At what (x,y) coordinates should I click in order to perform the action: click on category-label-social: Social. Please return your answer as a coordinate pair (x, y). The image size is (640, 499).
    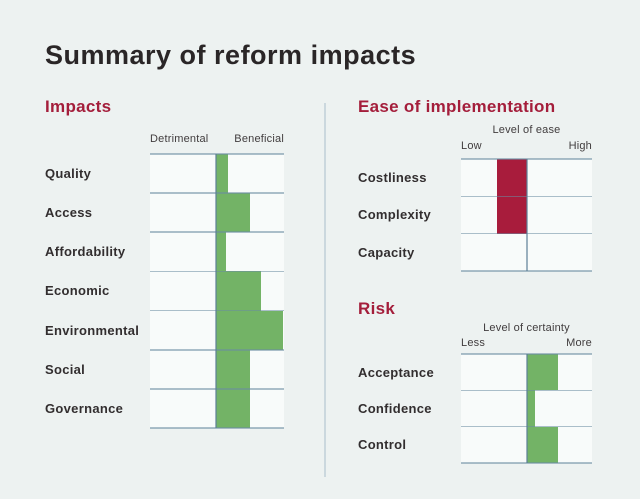
    Looking at the image, I should click on (65, 369).